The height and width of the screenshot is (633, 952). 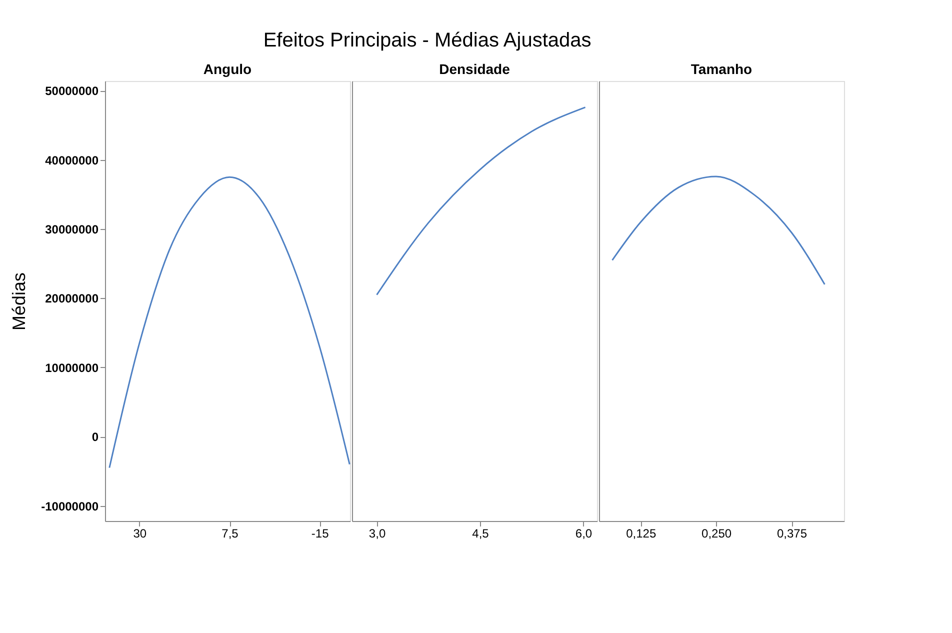 I want to click on chart-subtitle: Angulo, so click(x=227, y=69).